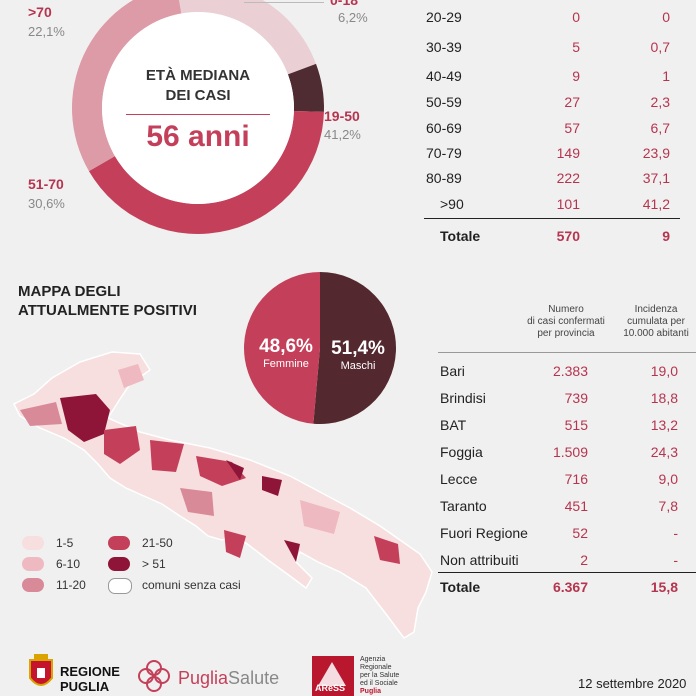 This screenshot has height=696, width=696. What do you see at coordinates (548, 76) in the screenshot?
I see `table-row: 40-49 9 1` at bounding box center [548, 76].